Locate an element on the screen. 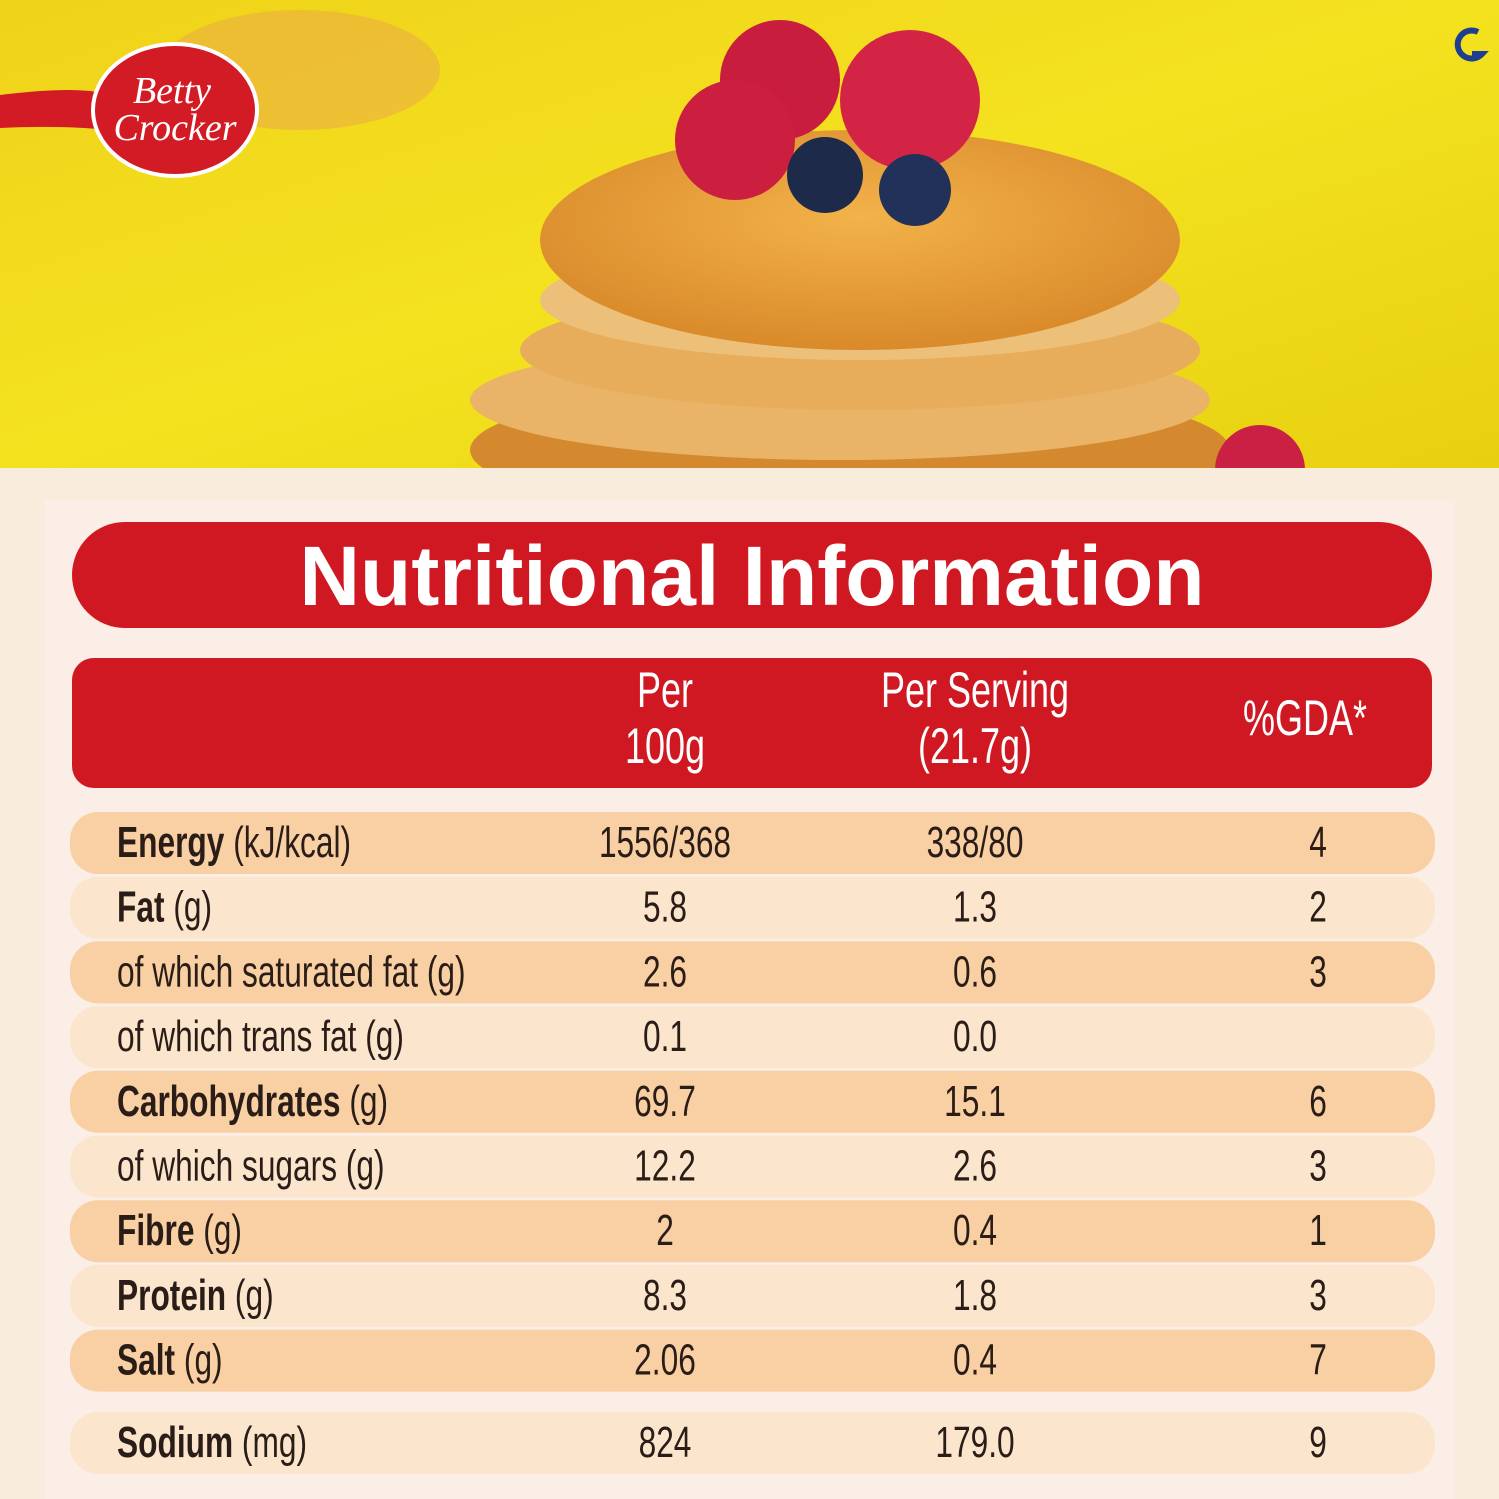 The image size is (1499, 1499). brand-logo: Betty Crocker is located at coordinates (129, 110).